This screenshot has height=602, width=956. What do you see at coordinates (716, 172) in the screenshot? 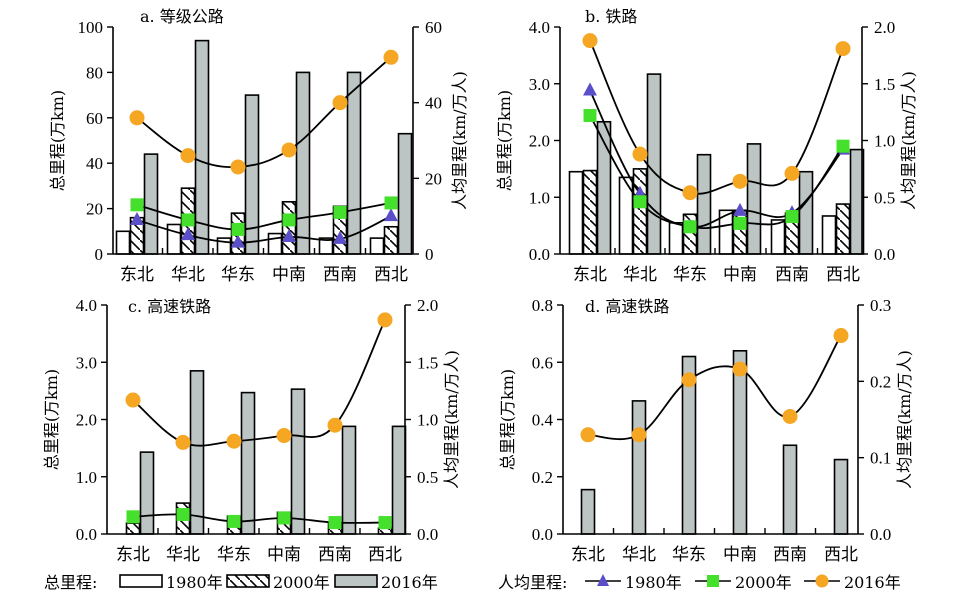
I see `line-2000` at bounding box center [716, 172].